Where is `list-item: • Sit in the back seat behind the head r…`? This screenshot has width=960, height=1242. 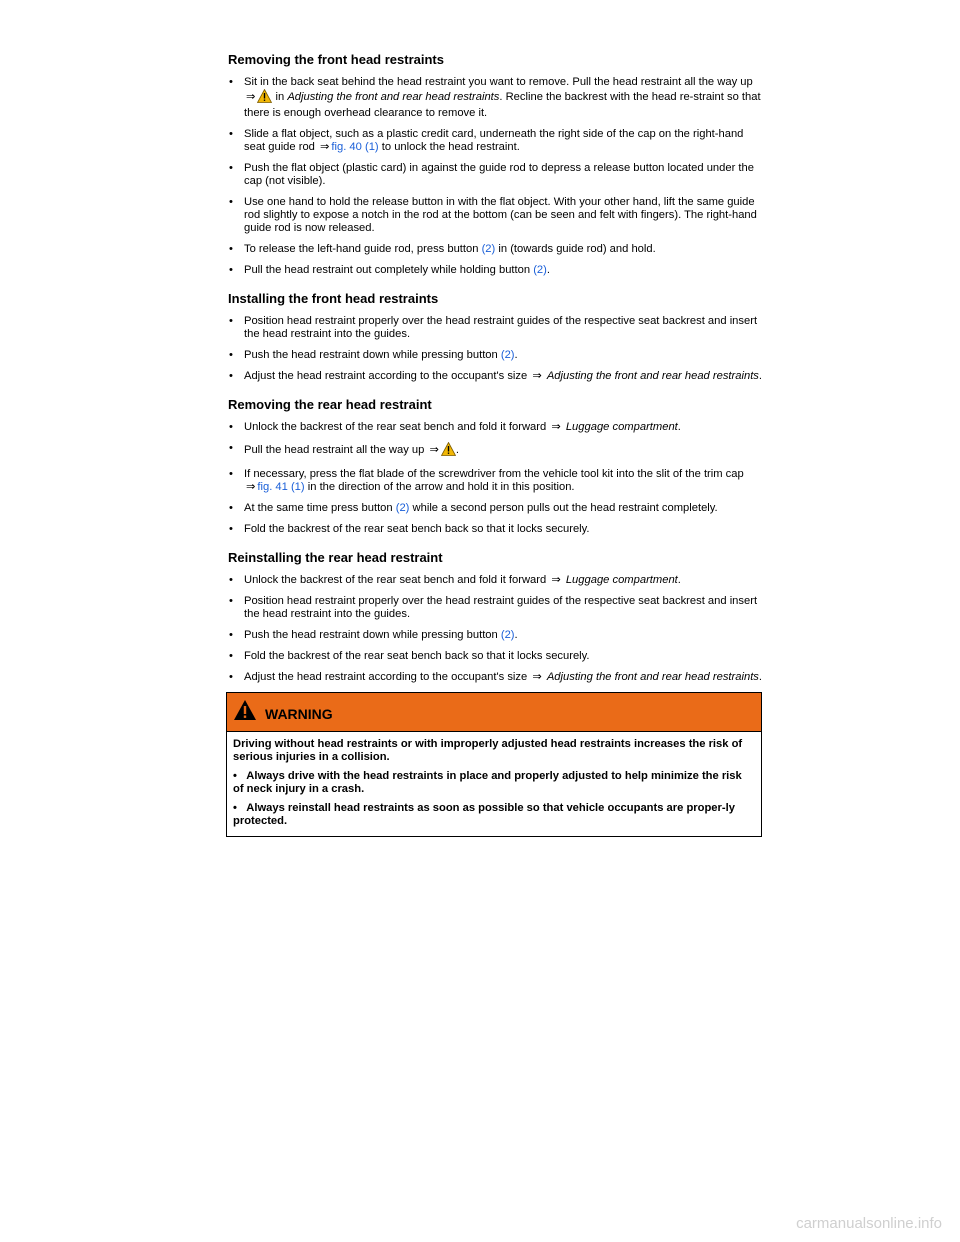
list-item: • Sit in the back seat behind the head r… is located at coordinates (495, 97).